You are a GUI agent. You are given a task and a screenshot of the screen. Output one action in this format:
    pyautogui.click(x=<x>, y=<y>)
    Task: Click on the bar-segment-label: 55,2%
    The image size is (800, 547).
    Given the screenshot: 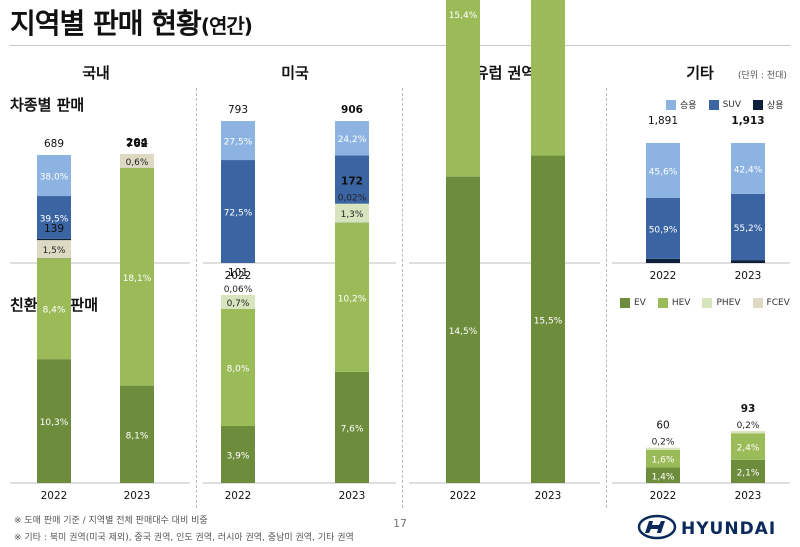 What is the action you would take?
    pyautogui.click(x=748, y=229)
    